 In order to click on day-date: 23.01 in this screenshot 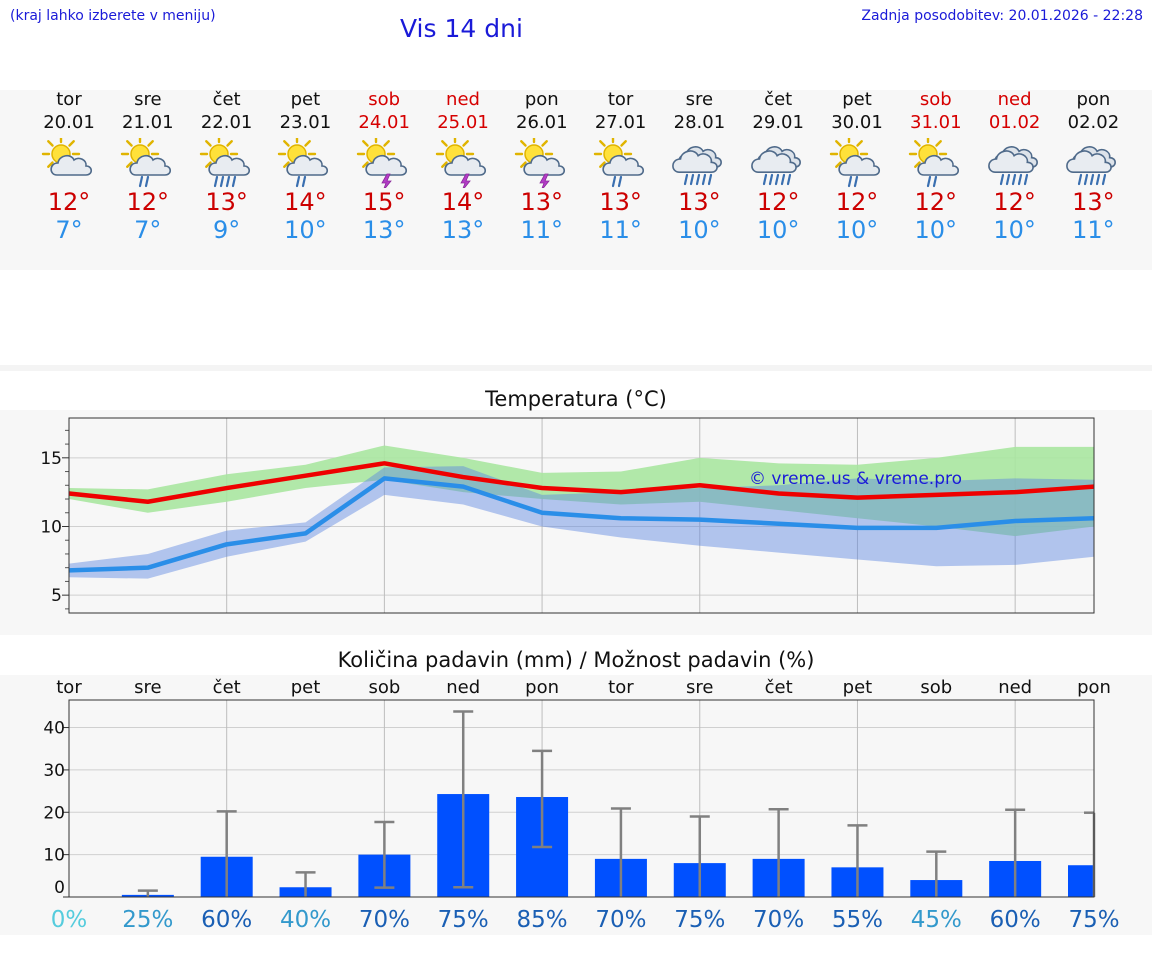, I will do `click(305, 122)`.